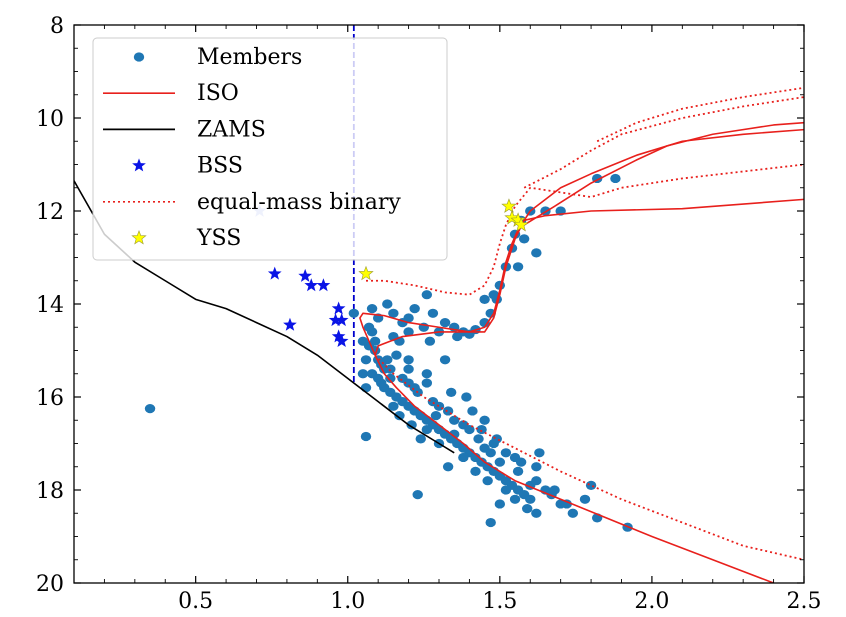 The image size is (846, 617). I want to click on legend-marker-yss, so click(139, 237).